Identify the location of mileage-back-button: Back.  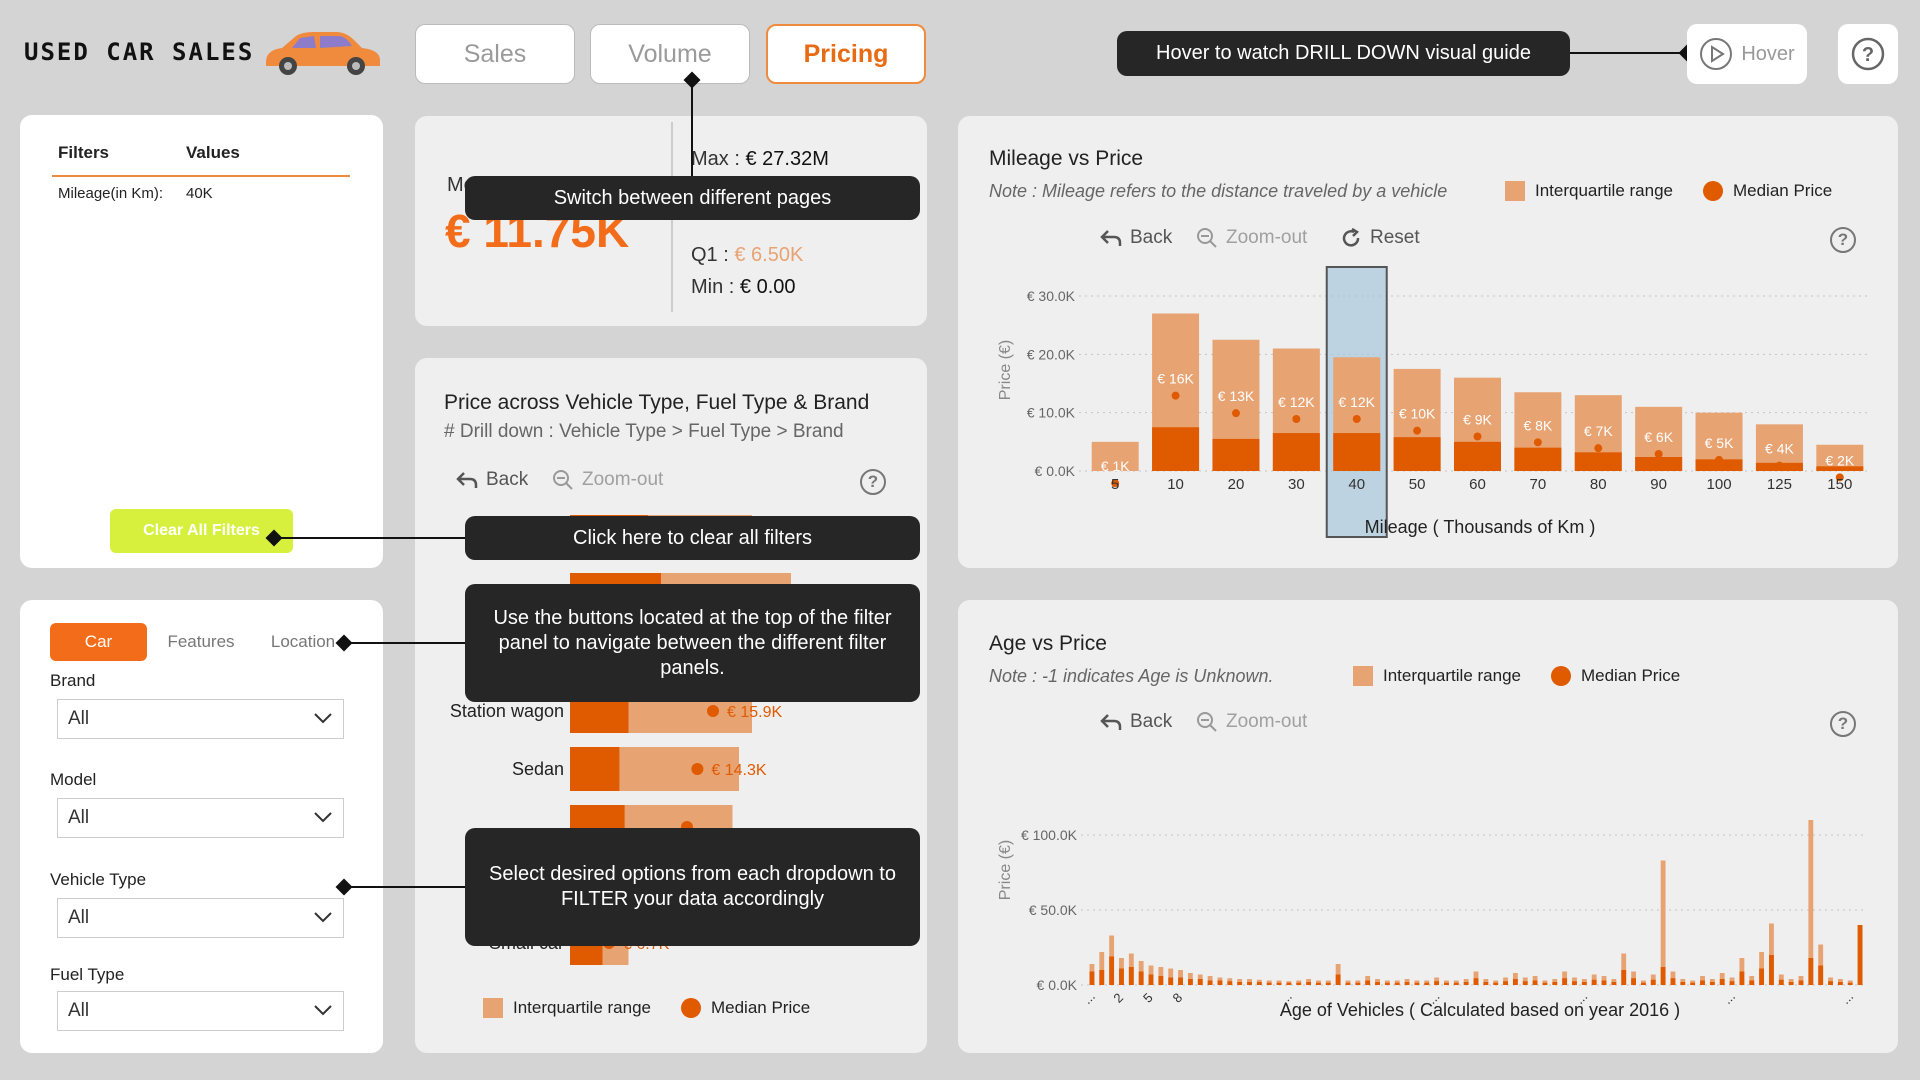
(1136, 238).